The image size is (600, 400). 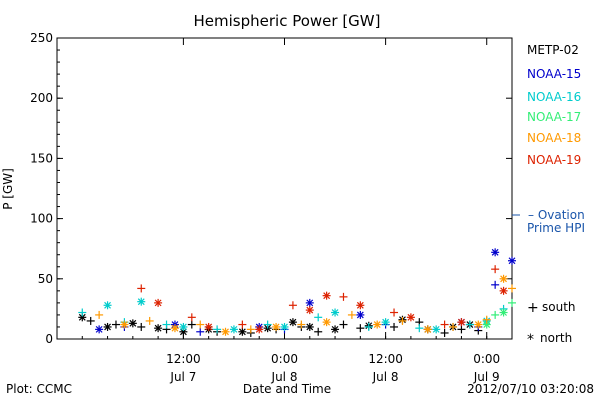 What do you see at coordinates (559, 307) in the screenshot?
I see `legend-south-label: south` at bounding box center [559, 307].